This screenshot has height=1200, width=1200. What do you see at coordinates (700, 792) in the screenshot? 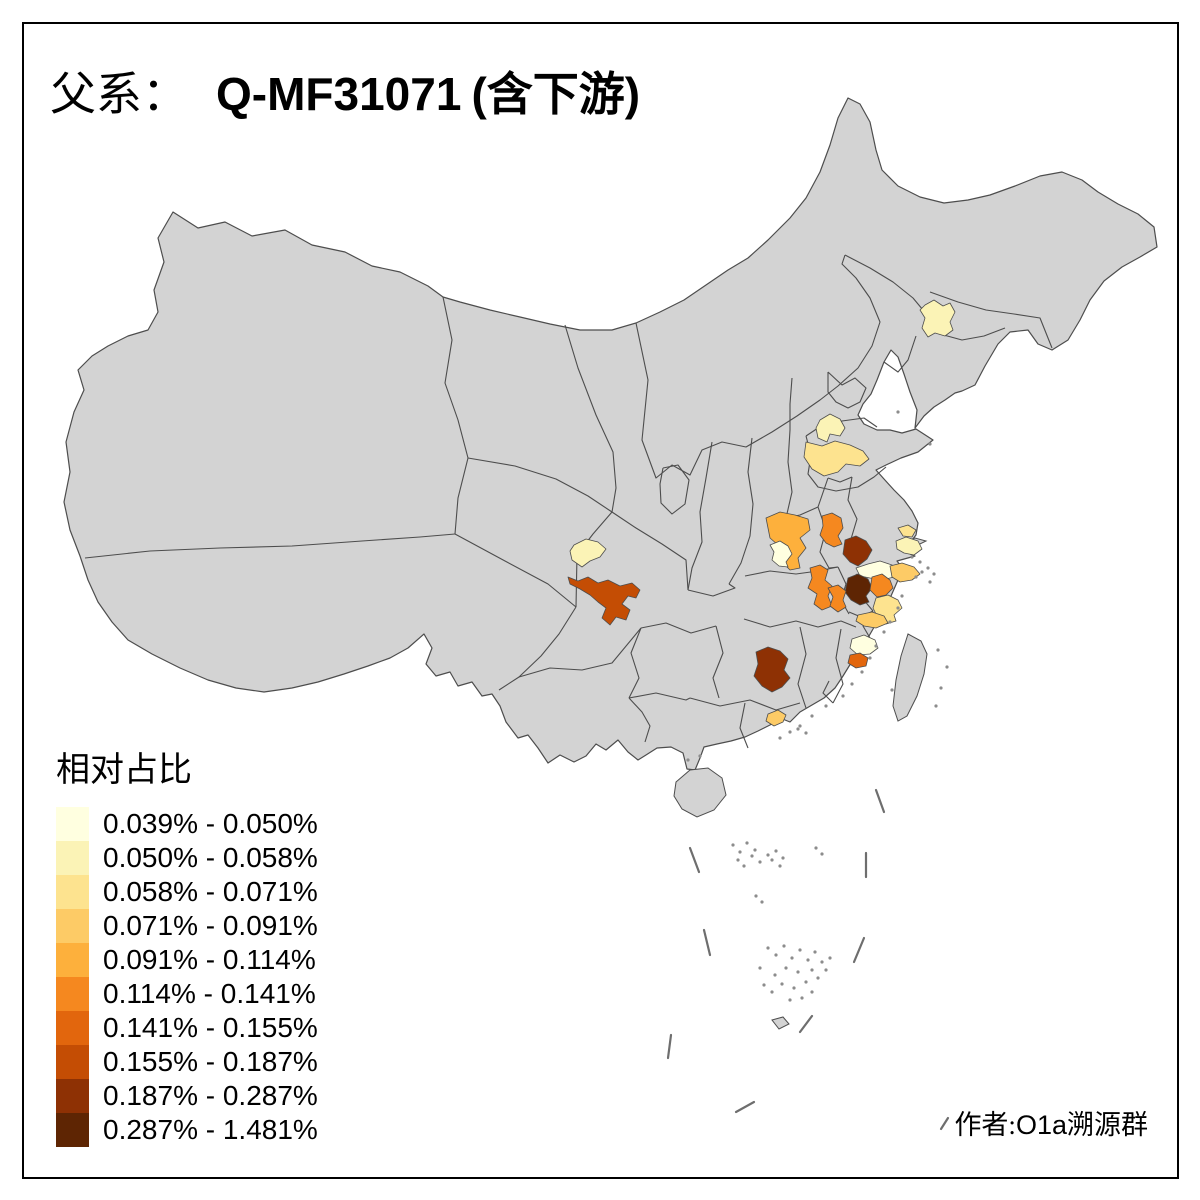
I see `island-hainan` at bounding box center [700, 792].